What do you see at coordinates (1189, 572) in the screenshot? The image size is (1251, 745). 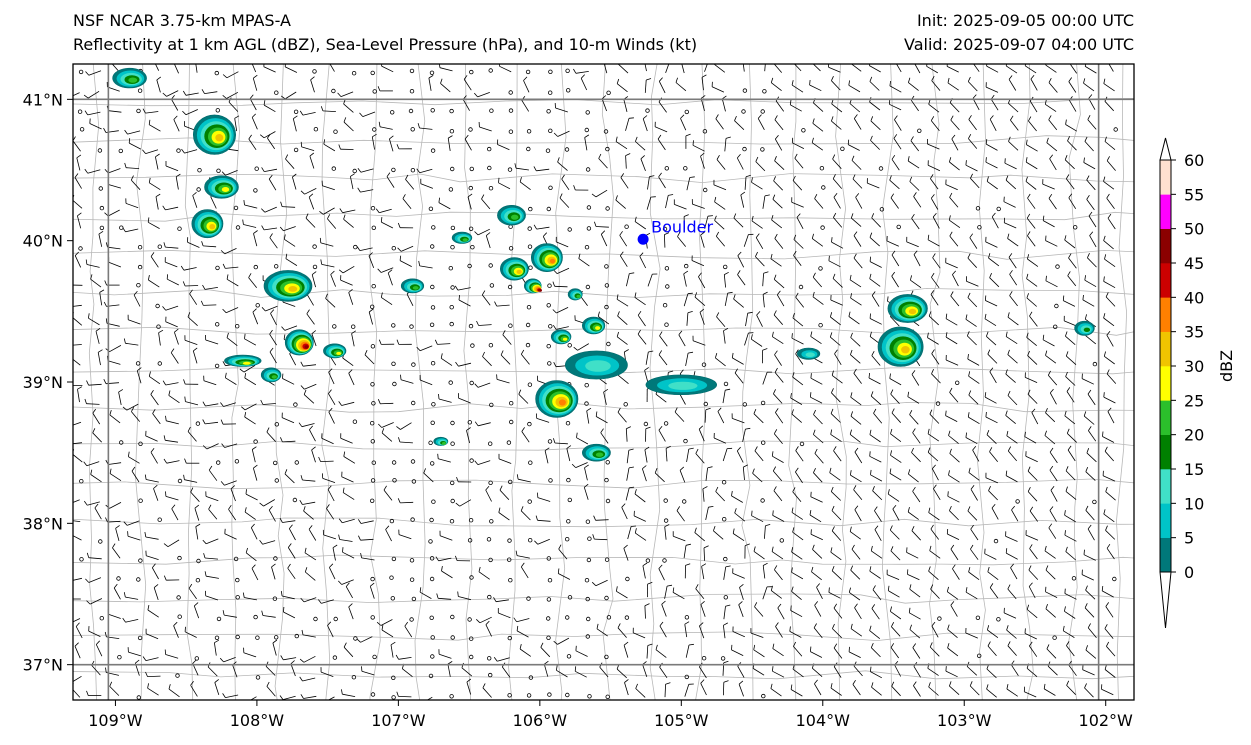 I see `colorbar-tick-label: 0` at bounding box center [1189, 572].